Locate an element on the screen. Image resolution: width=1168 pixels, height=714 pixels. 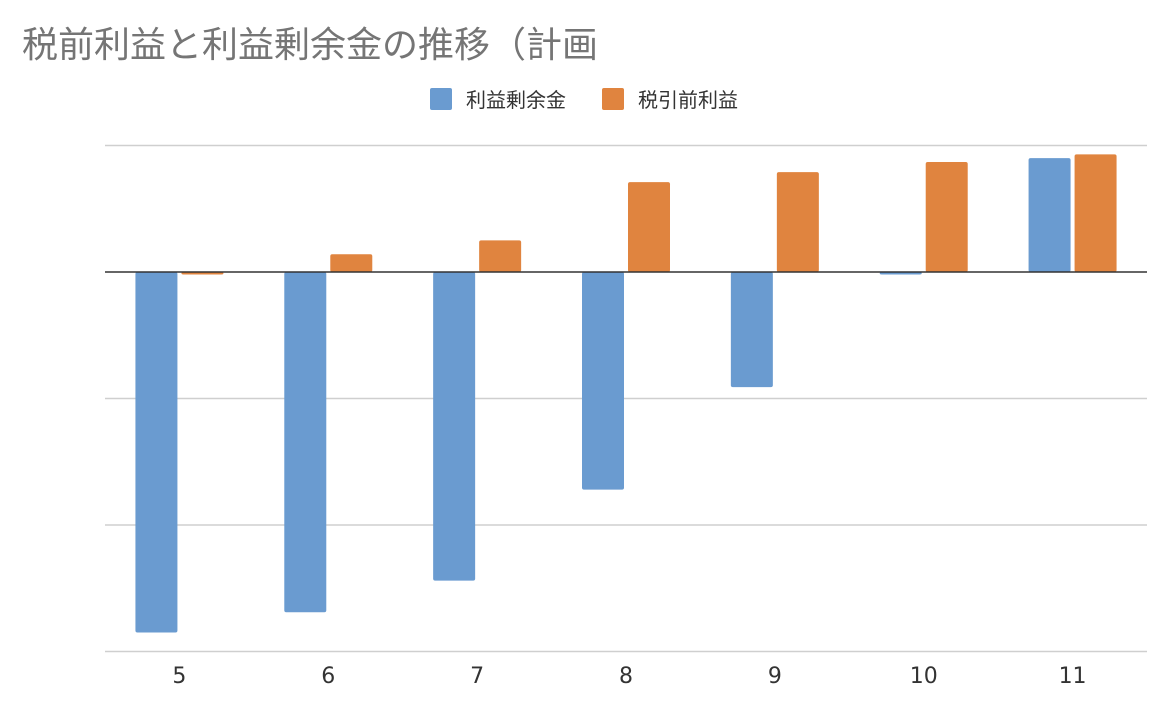
x-tick-label: 6 is located at coordinates (328, 676).